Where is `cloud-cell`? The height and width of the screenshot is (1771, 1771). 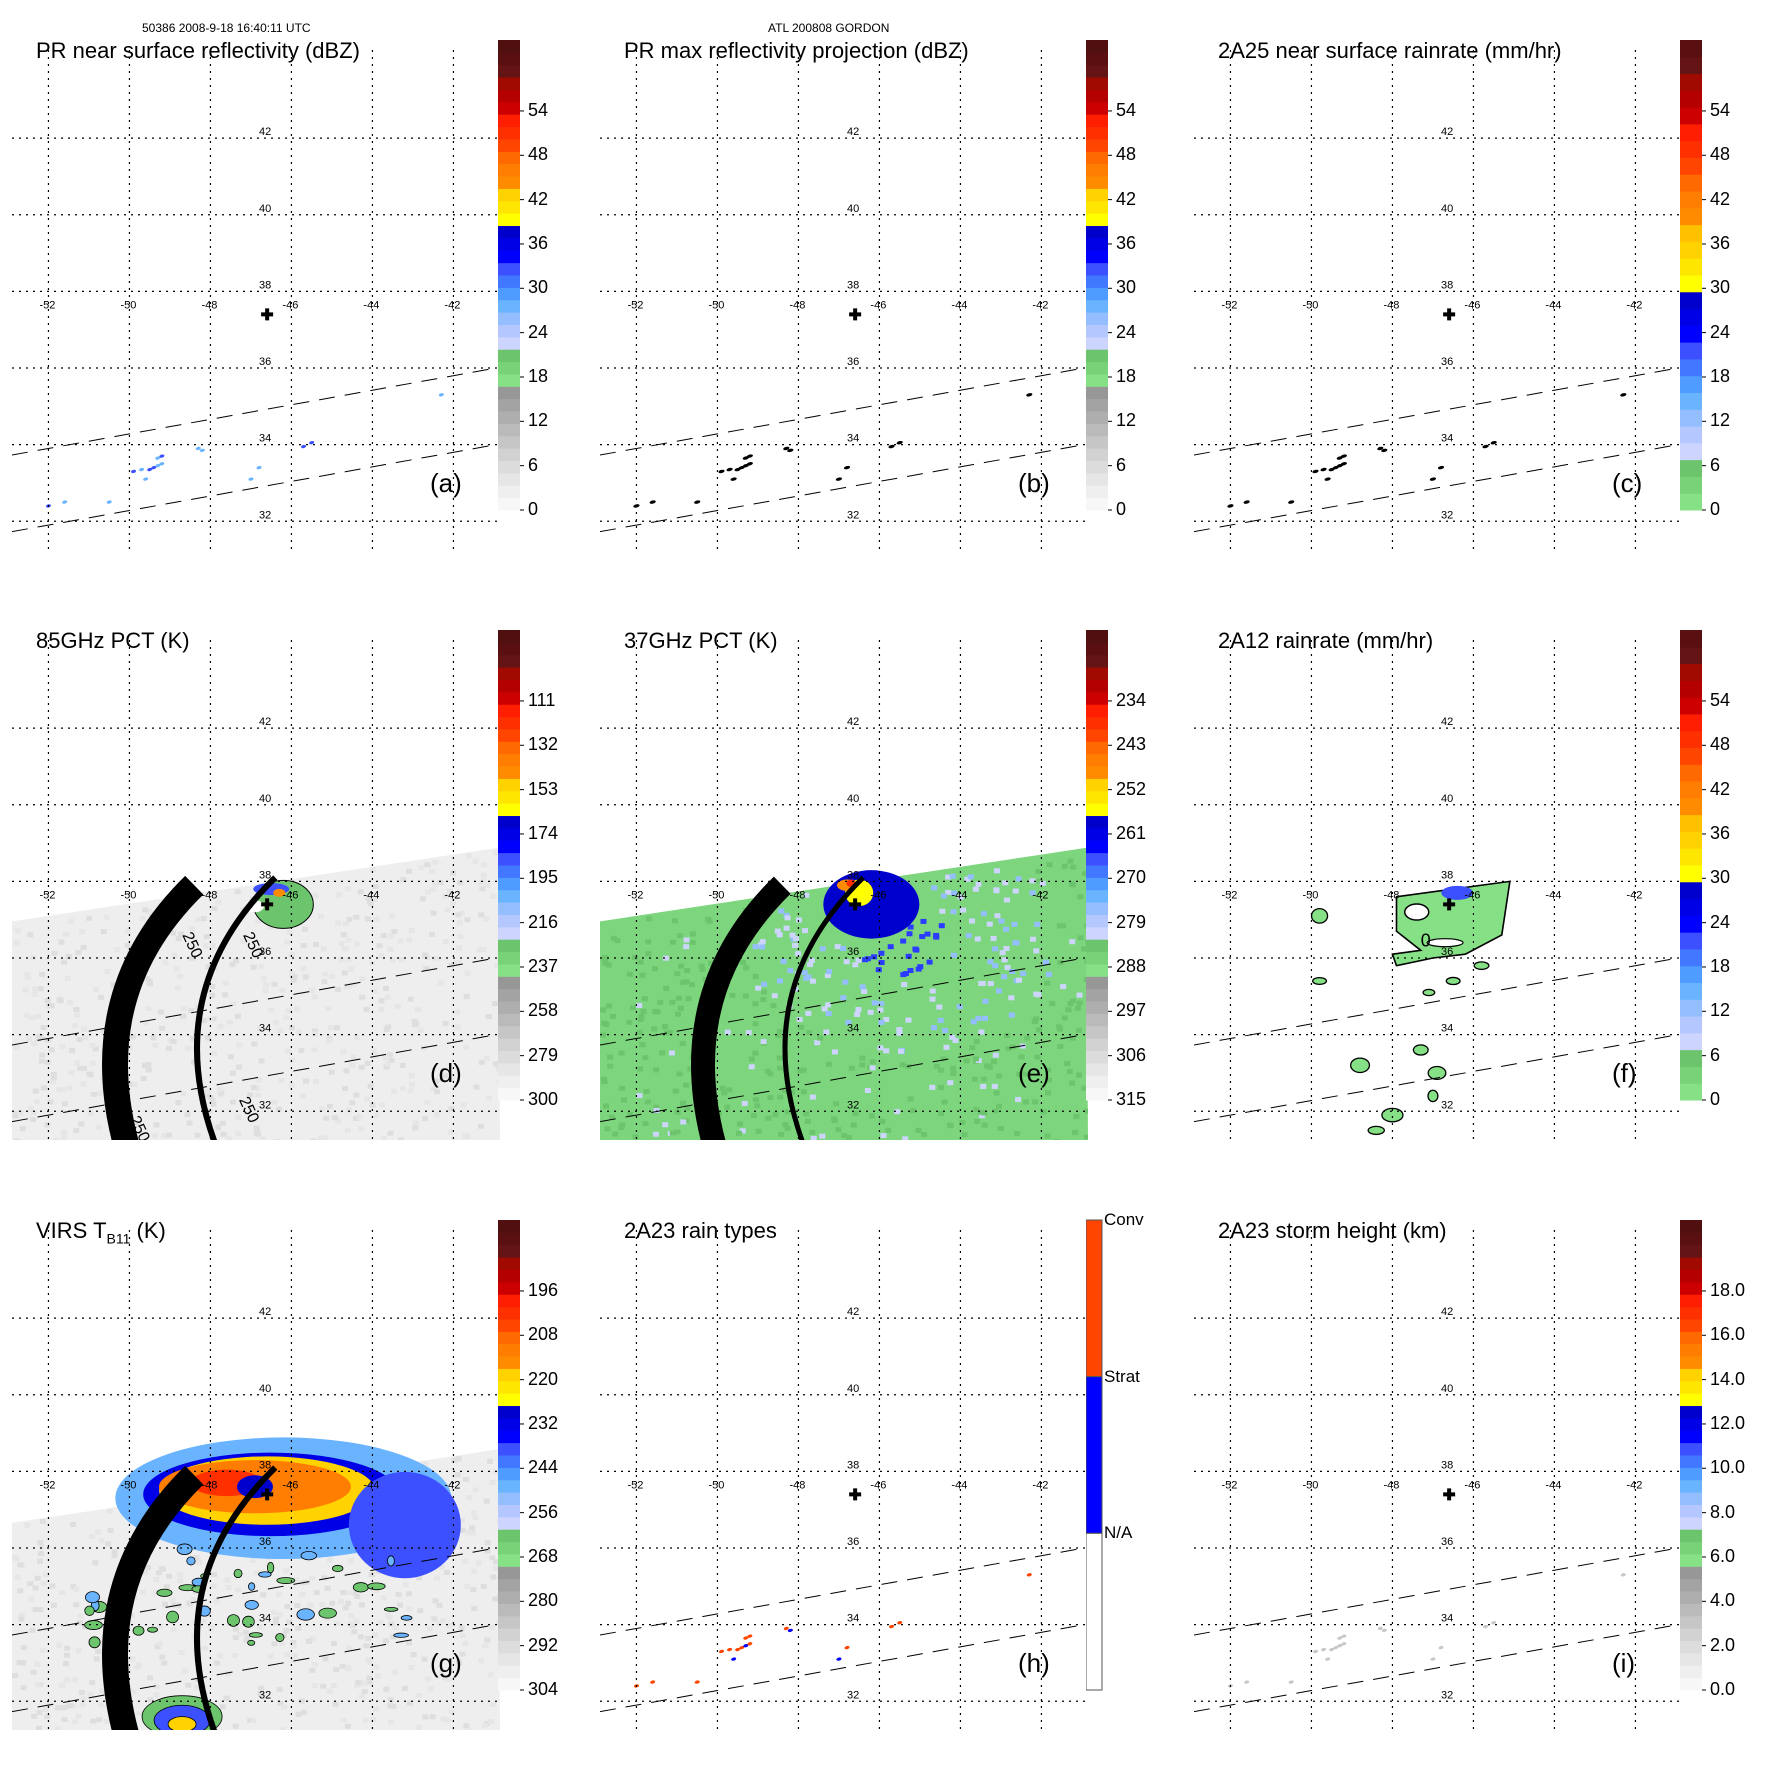 cloud-cell is located at coordinates (376, 1586).